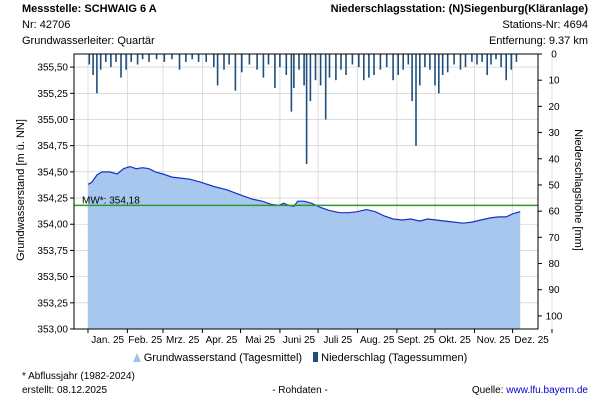 The image size is (600, 400). Describe the element at coordinates (78, 376) in the screenshot. I see `mean-footnote: * Abflussjahr (1982-2024)` at that location.